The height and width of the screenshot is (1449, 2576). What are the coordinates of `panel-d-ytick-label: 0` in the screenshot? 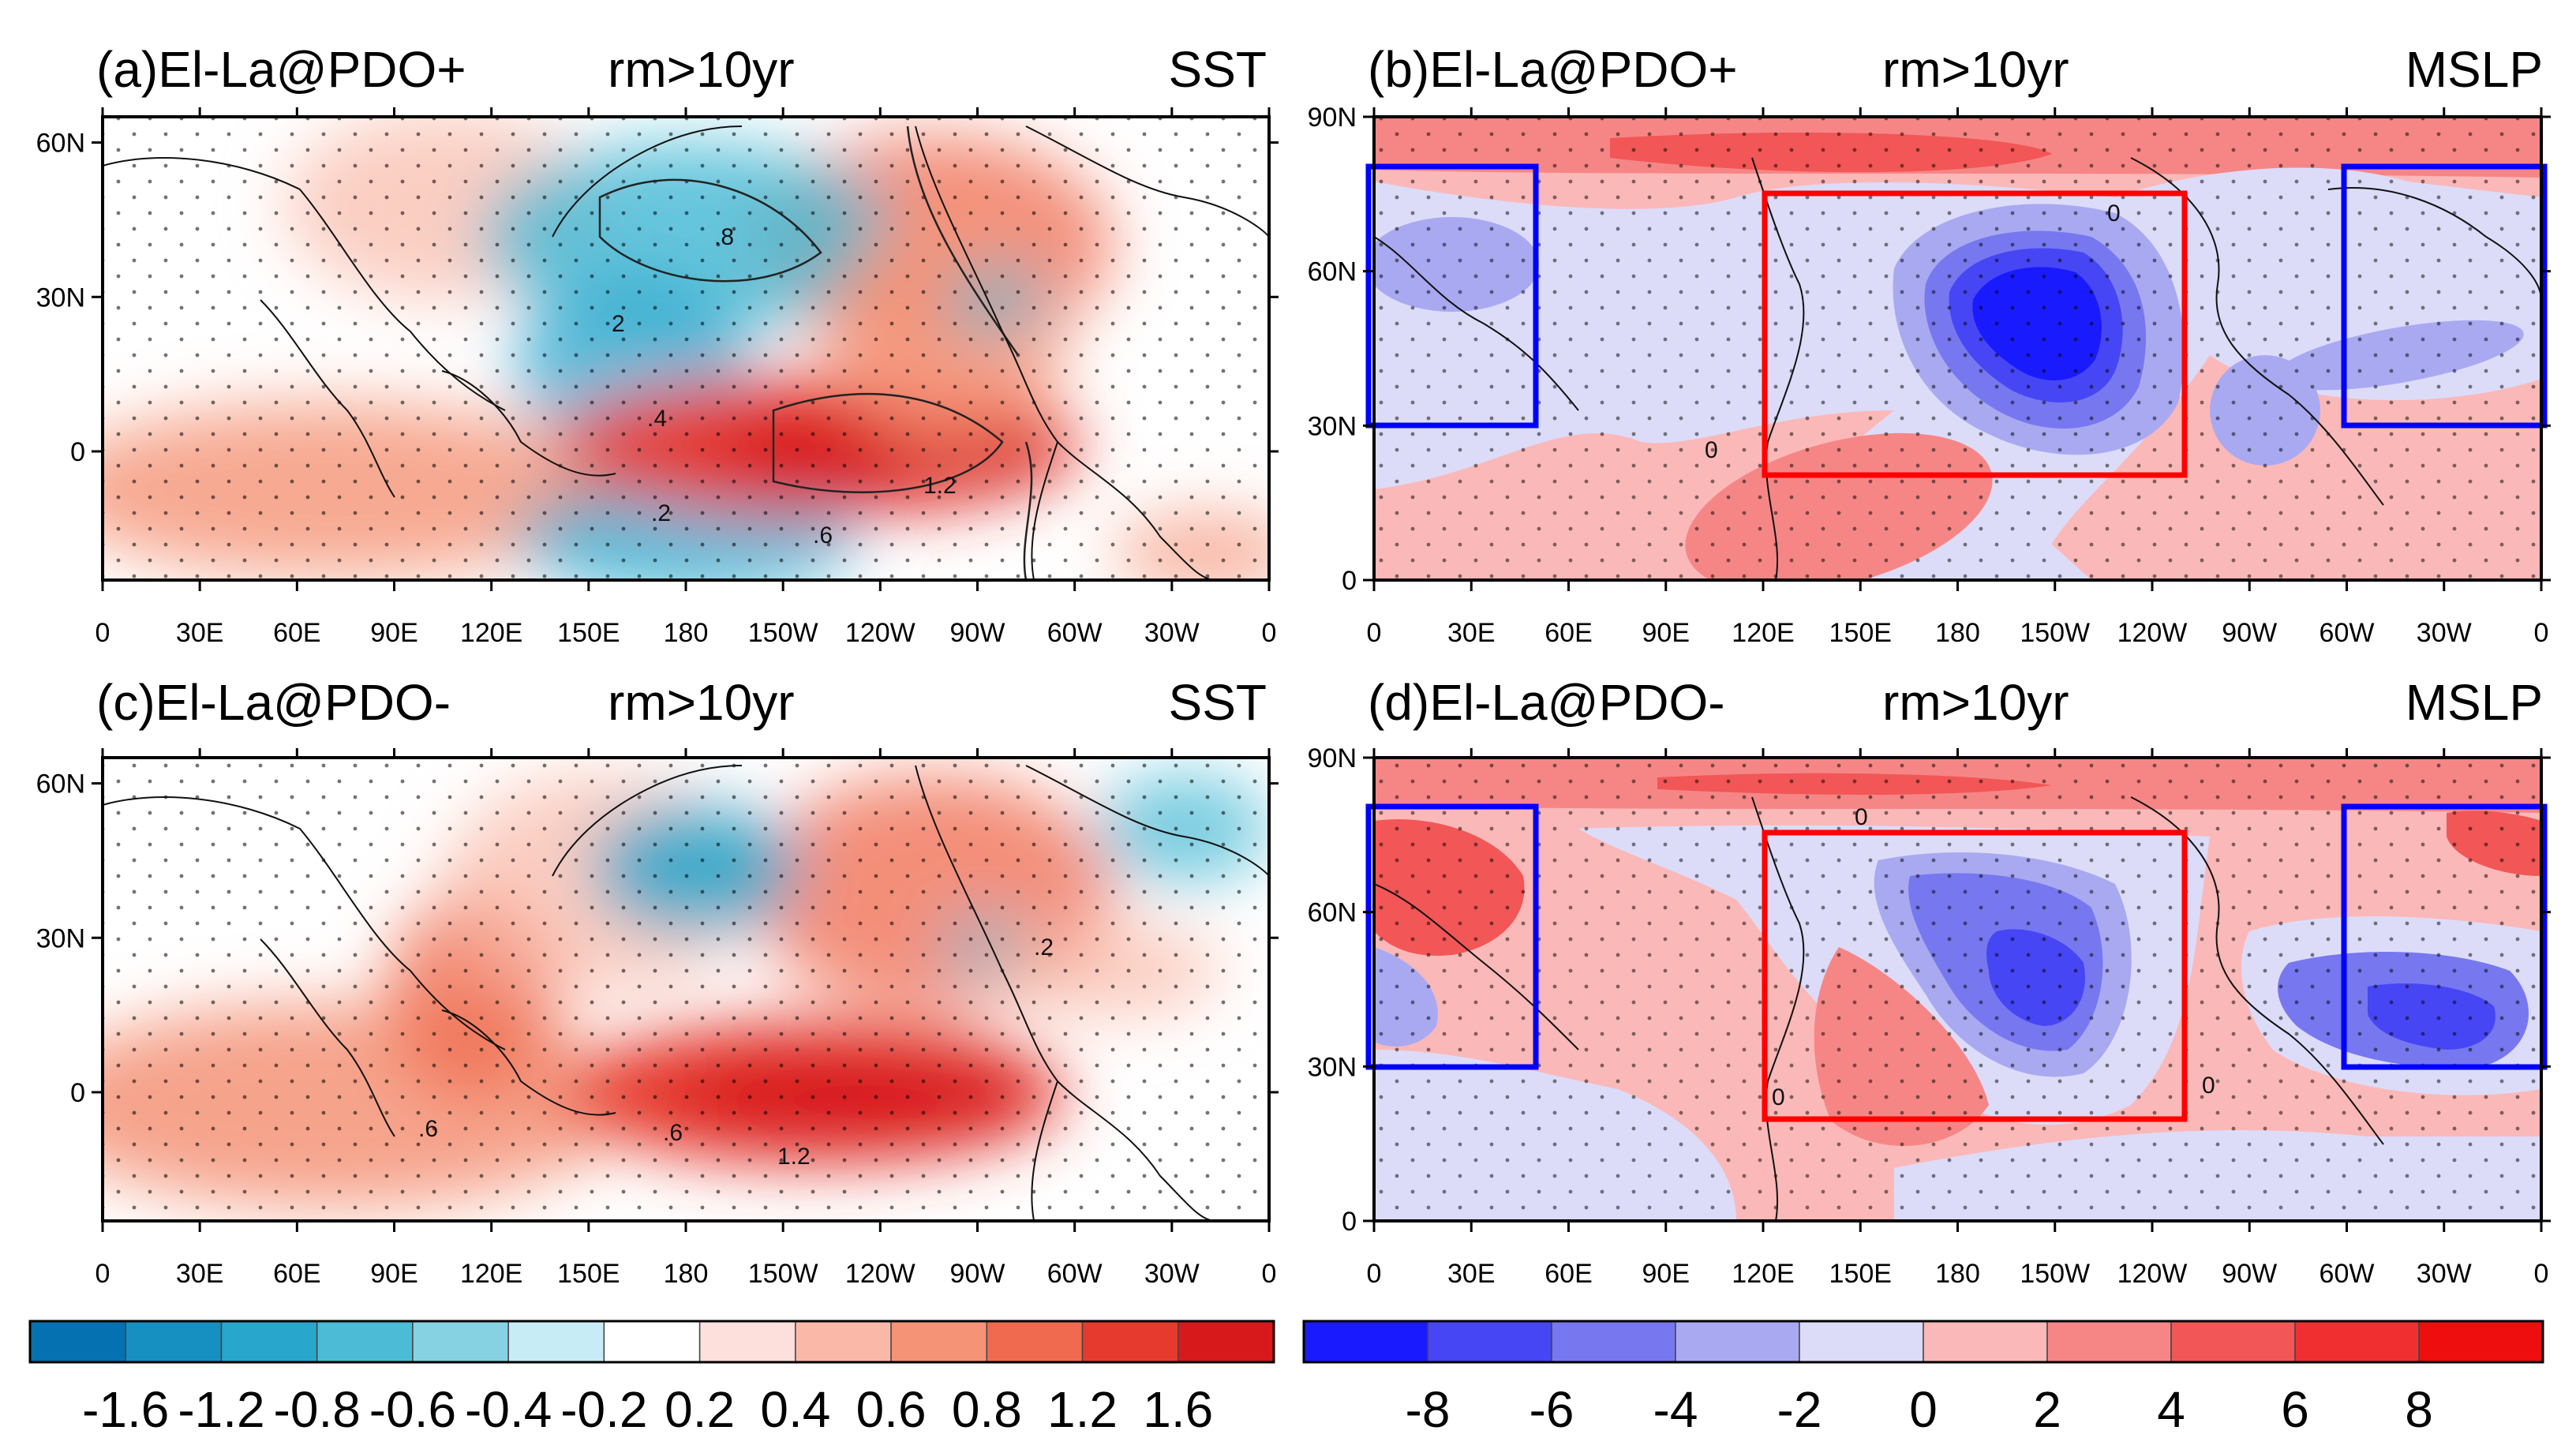 It's located at (1349, 1222).